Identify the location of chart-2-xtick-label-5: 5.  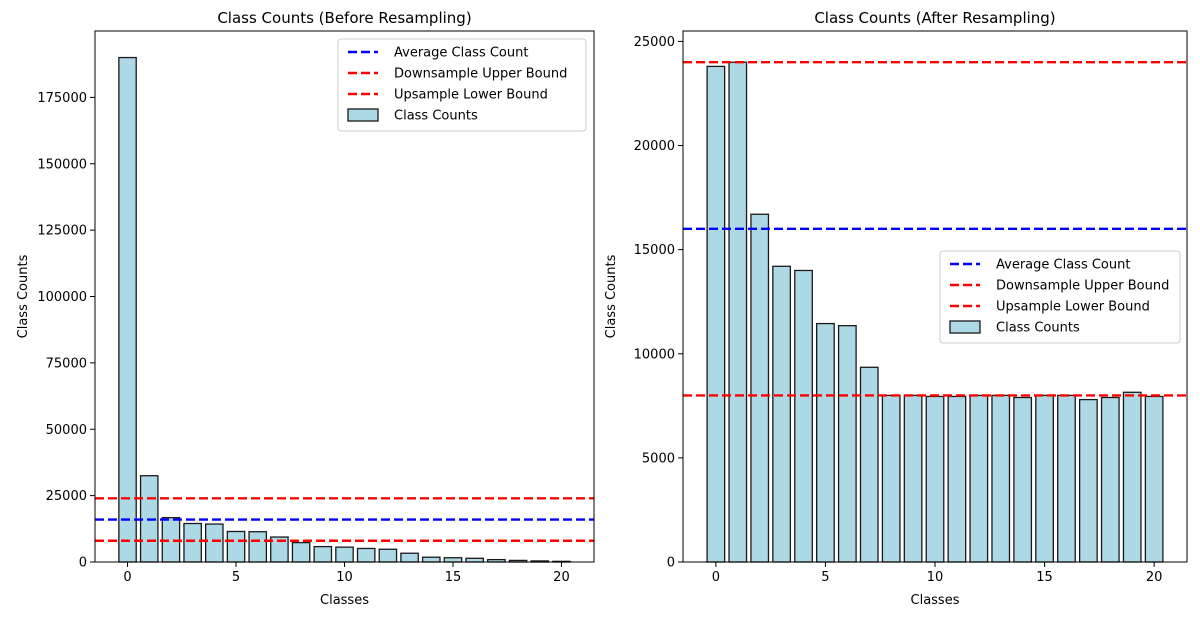
(825, 577).